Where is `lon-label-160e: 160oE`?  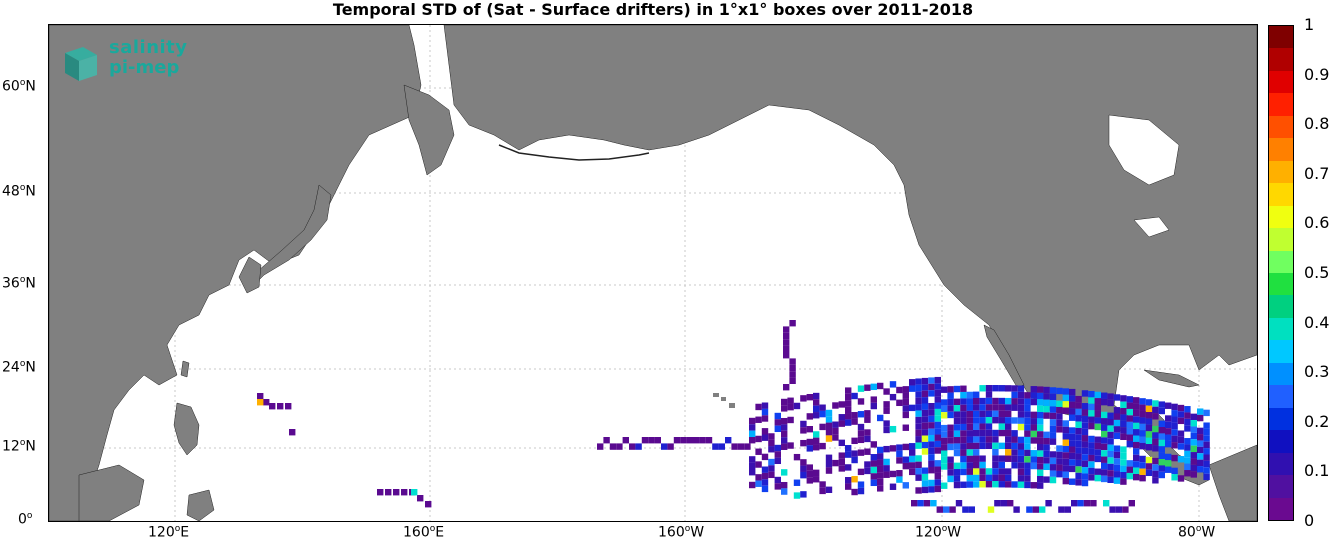
lon-label-160e: 160oE is located at coordinates (424, 532).